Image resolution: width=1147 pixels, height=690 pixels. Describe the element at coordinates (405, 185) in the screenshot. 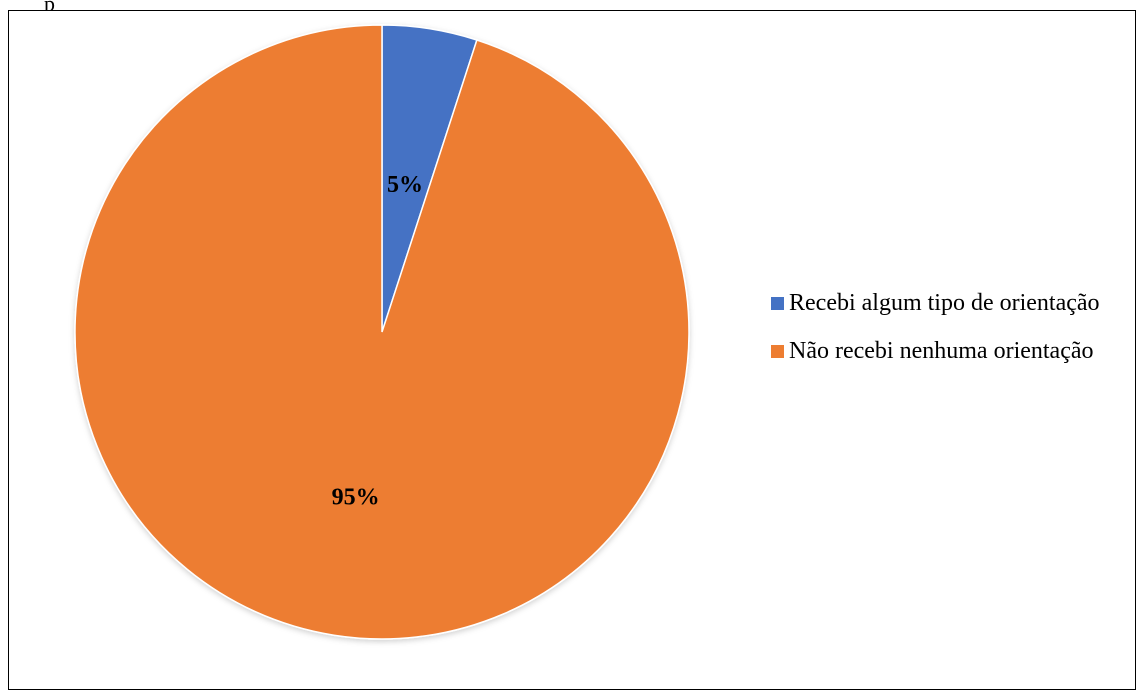

I see `data-label-received-guidance: 5%` at that location.